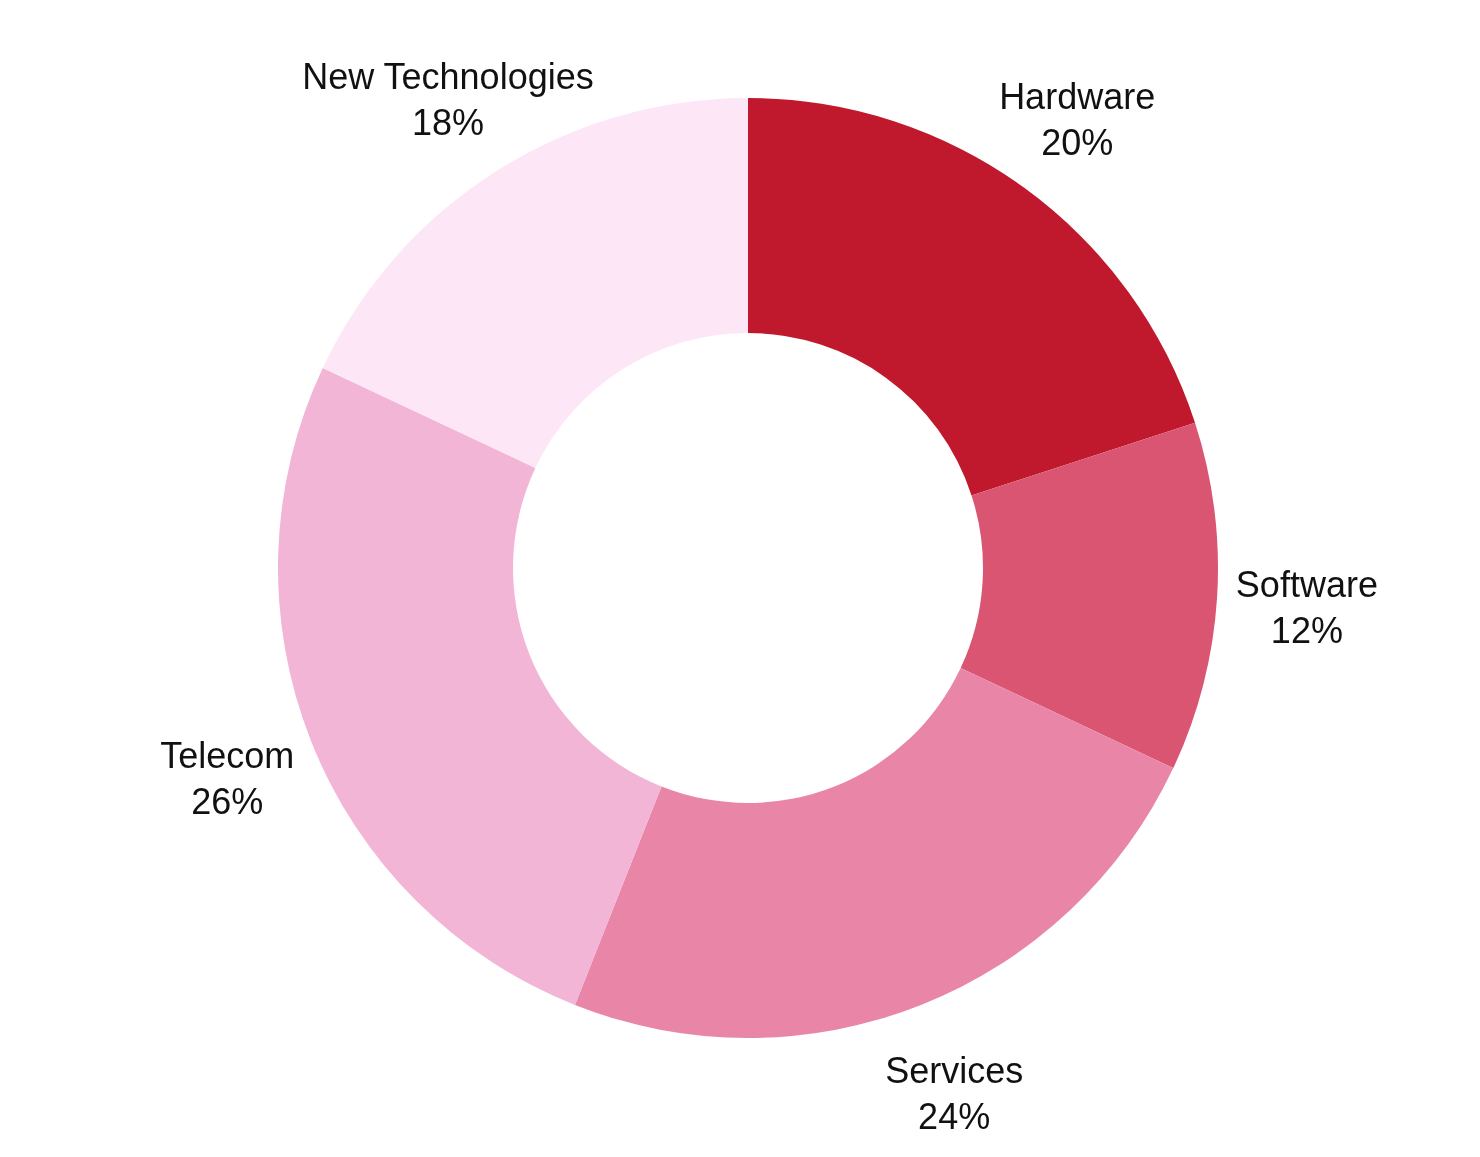 Image resolution: width=1480 pixels, height=1157 pixels. I want to click on data-label: 12%, so click(1306, 631).